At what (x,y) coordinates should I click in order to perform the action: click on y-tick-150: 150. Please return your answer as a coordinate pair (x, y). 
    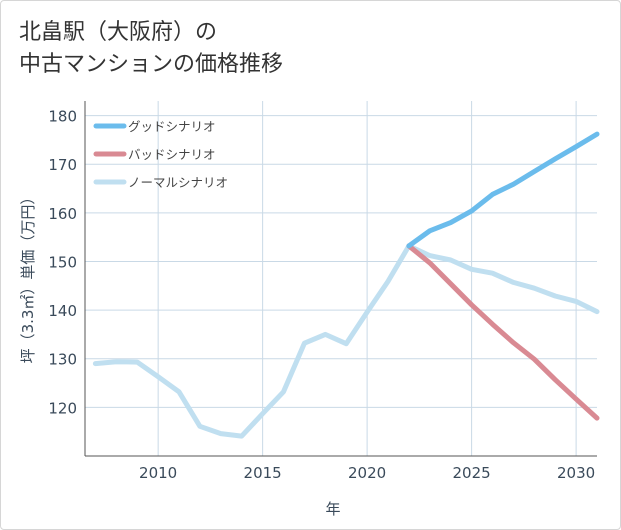
    Looking at the image, I should click on (62, 262).